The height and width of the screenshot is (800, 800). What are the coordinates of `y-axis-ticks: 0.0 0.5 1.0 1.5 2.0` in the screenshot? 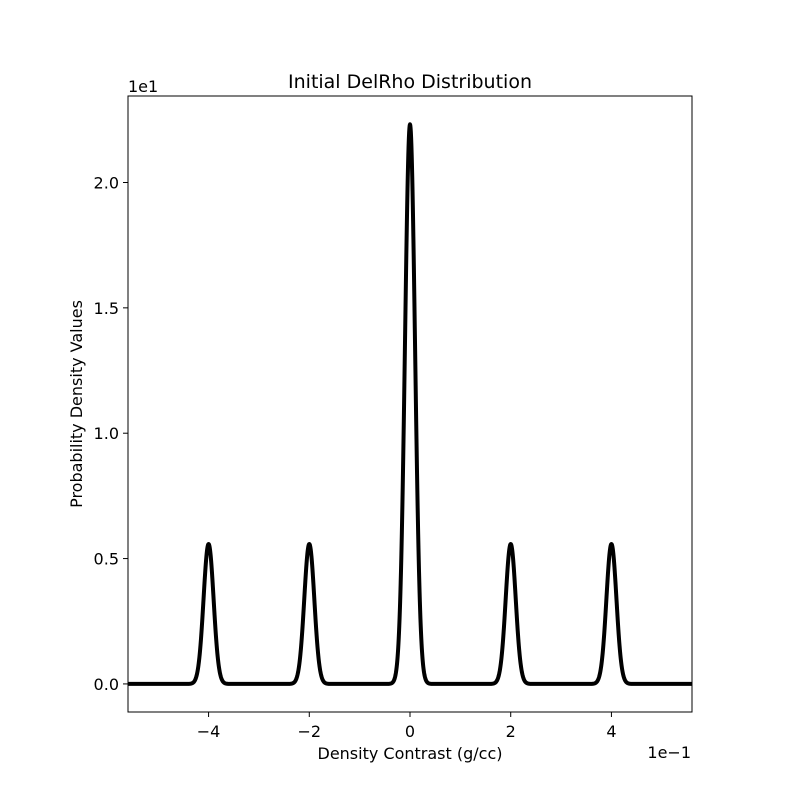 It's located at (111, 433).